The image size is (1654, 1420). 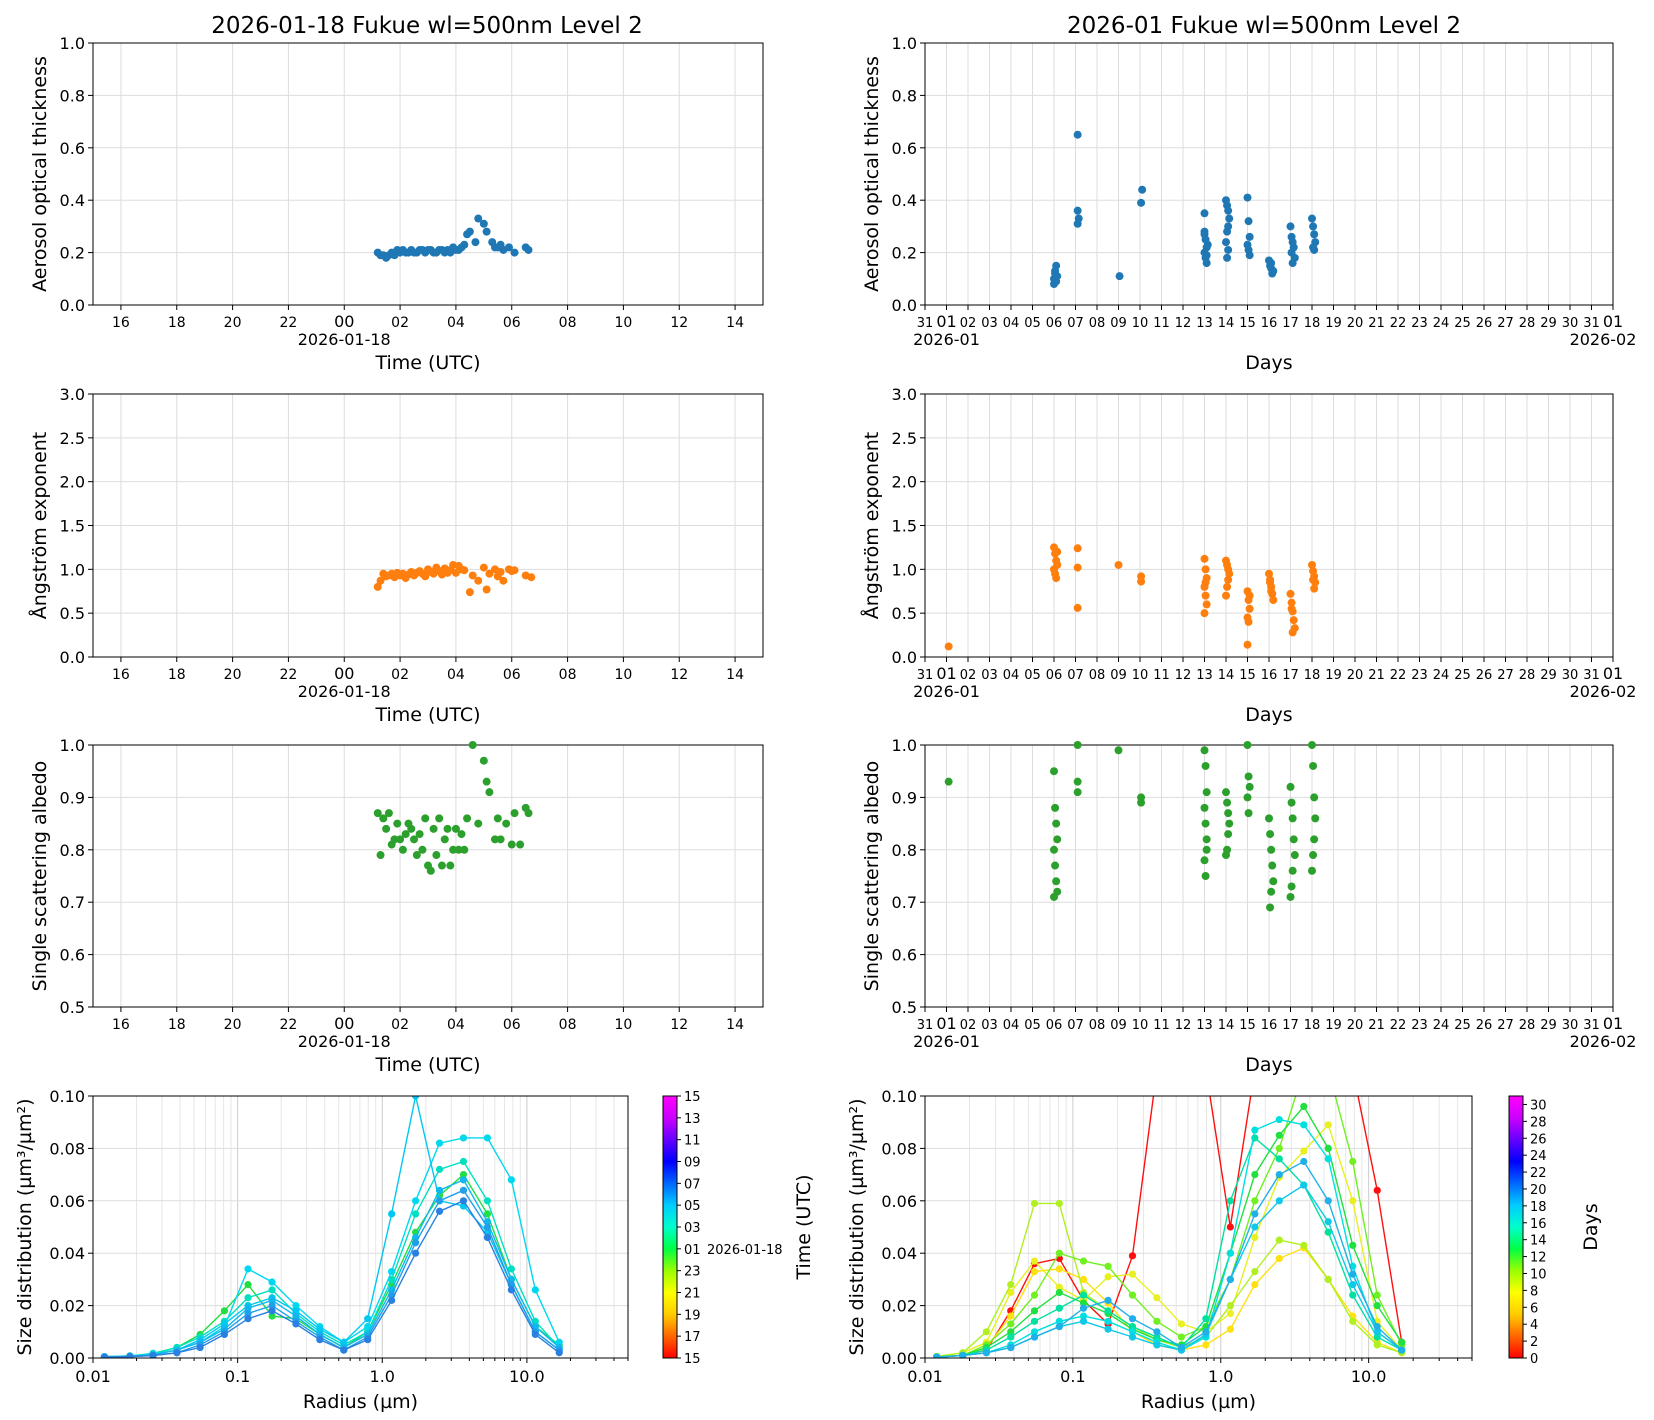 I want to click on x-tick-label: 07, so click(x=1075, y=1025).